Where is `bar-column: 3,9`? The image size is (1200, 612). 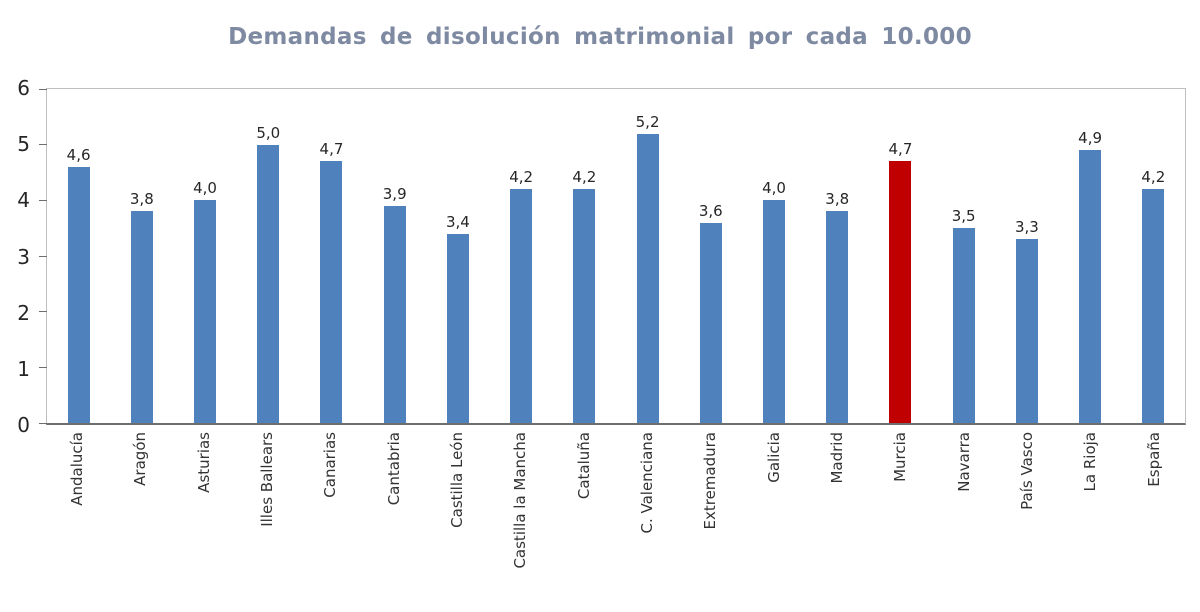 bar-column: 3,9 is located at coordinates (394, 256).